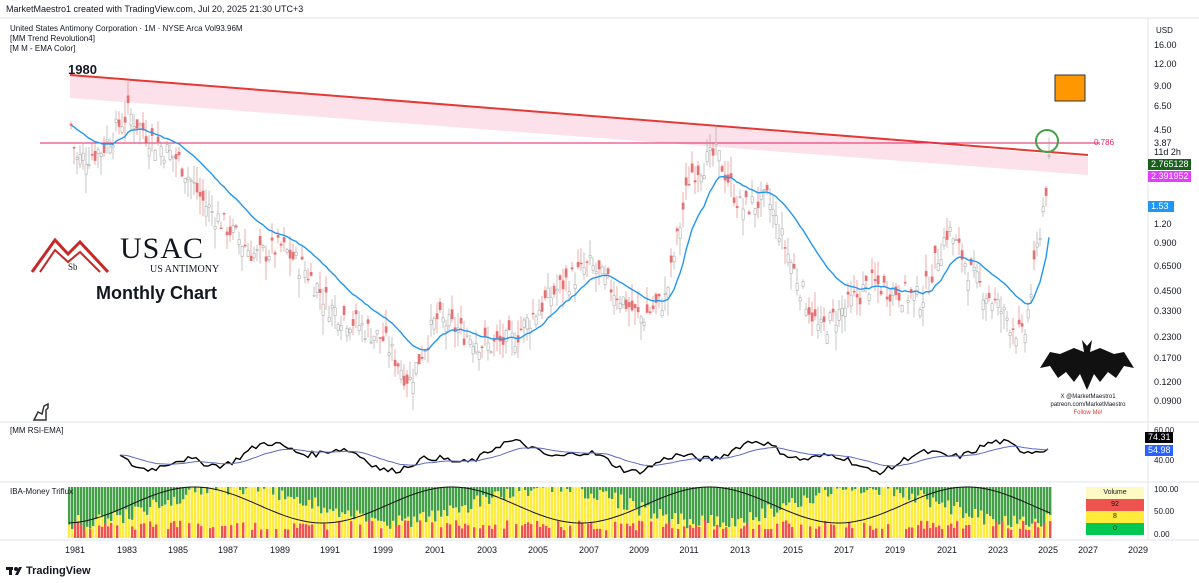 The height and width of the screenshot is (583, 1199). I want to click on indicator-ema-label: [M M - EMA Color], so click(43, 48).